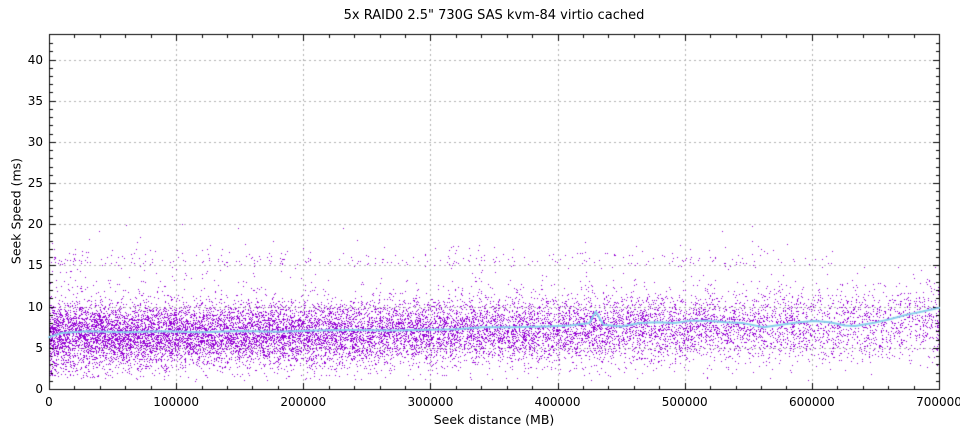  What do you see at coordinates (39, 347) in the screenshot?
I see `y-tick-label: 5` at bounding box center [39, 347].